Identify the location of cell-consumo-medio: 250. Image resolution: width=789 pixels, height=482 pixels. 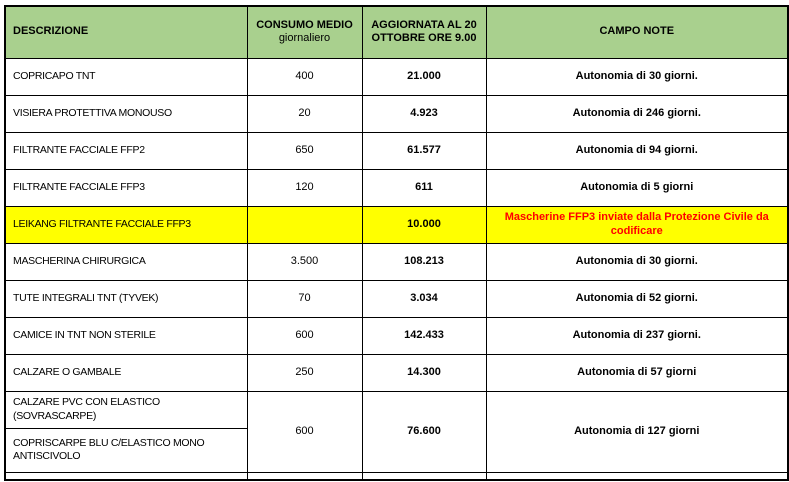
(304, 372).